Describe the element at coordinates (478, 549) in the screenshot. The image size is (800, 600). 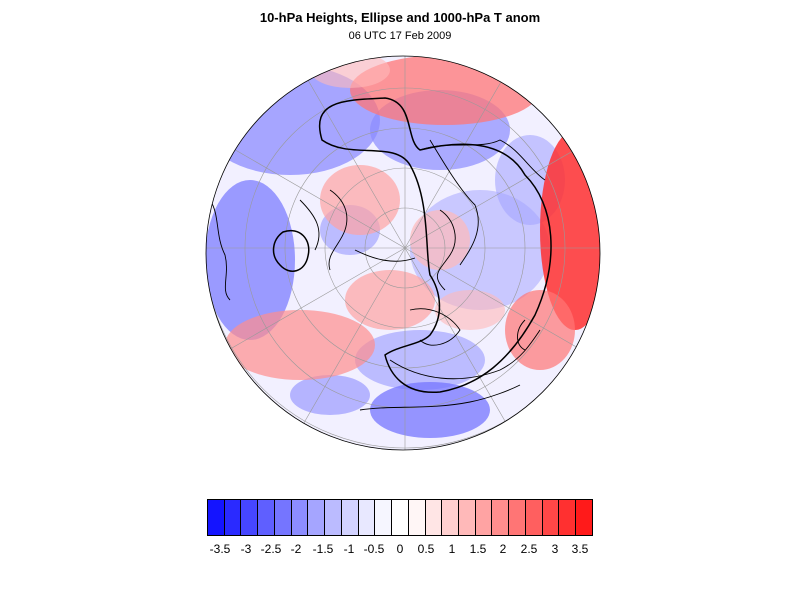
I see `colorbar-tick-label: 1.5` at that location.